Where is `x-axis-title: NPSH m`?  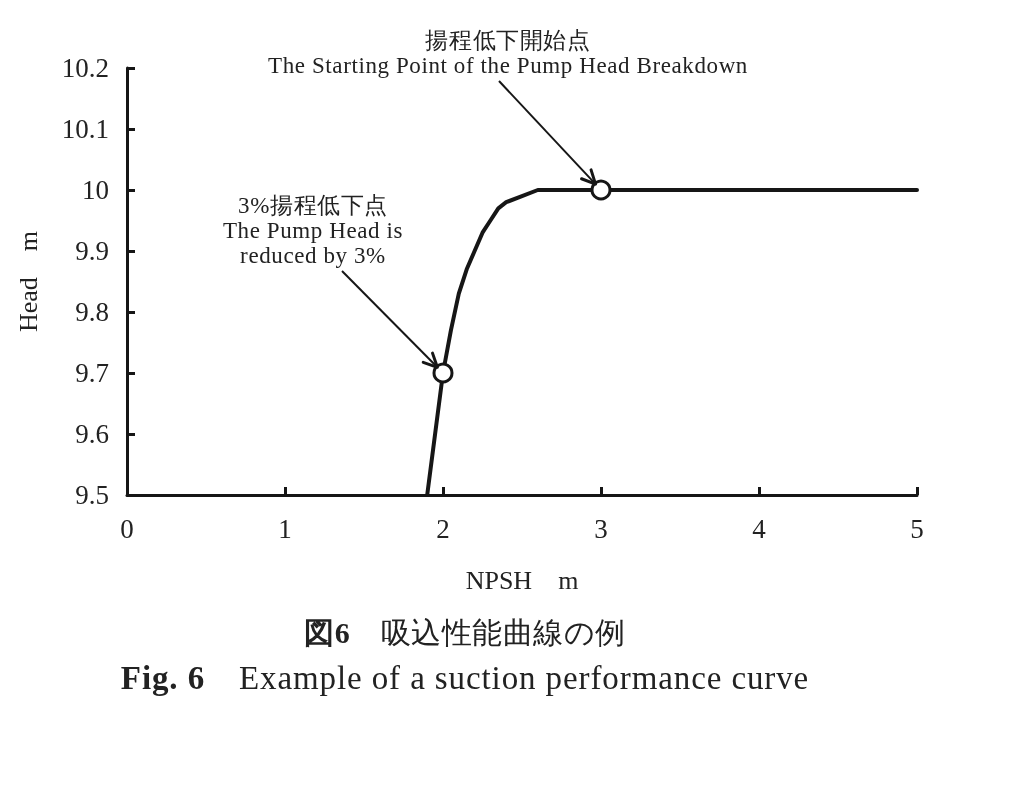
x-axis-title: NPSH m is located at coordinates (522, 580).